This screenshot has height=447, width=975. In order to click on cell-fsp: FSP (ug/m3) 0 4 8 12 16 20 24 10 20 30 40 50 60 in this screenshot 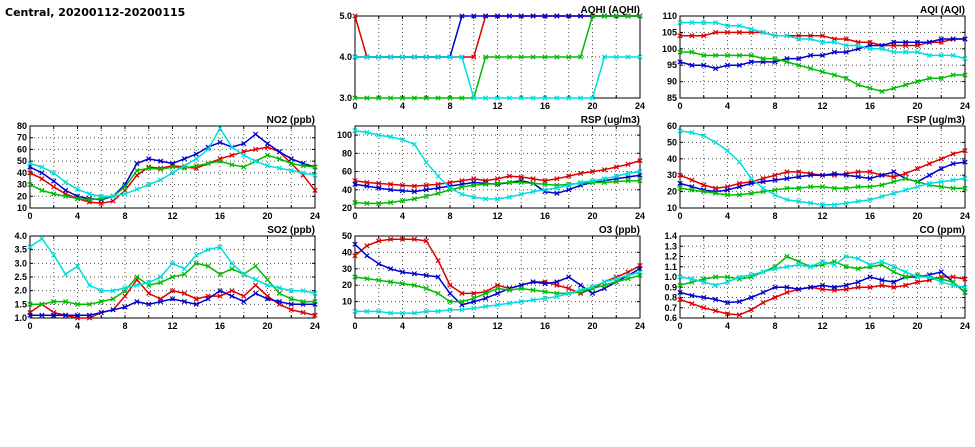, I will do `click(812, 169)`.